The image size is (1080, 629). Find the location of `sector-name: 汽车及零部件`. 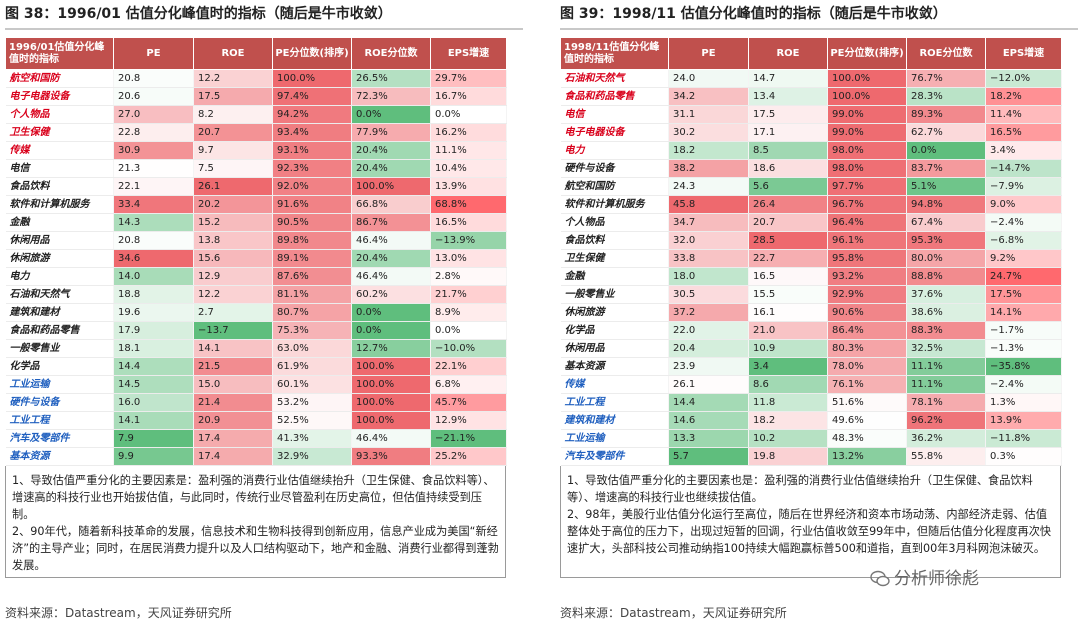

sector-name: 汽车及零部件 is located at coordinates (59, 438).